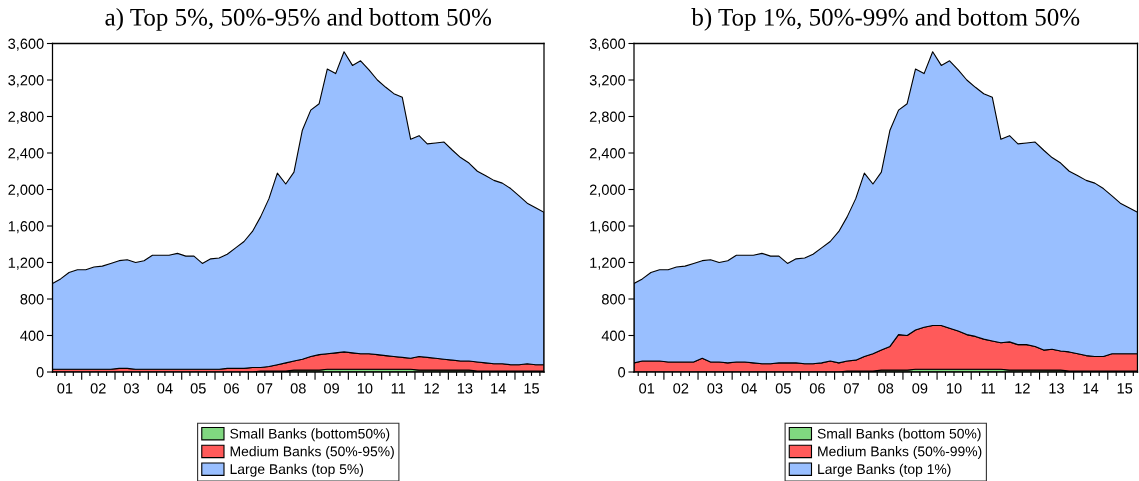 This screenshot has width=1139, height=481. What do you see at coordinates (310, 435) in the screenshot?
I see `legend-label: Small Banks (bottom50%)` at bounding box center [310, 435].